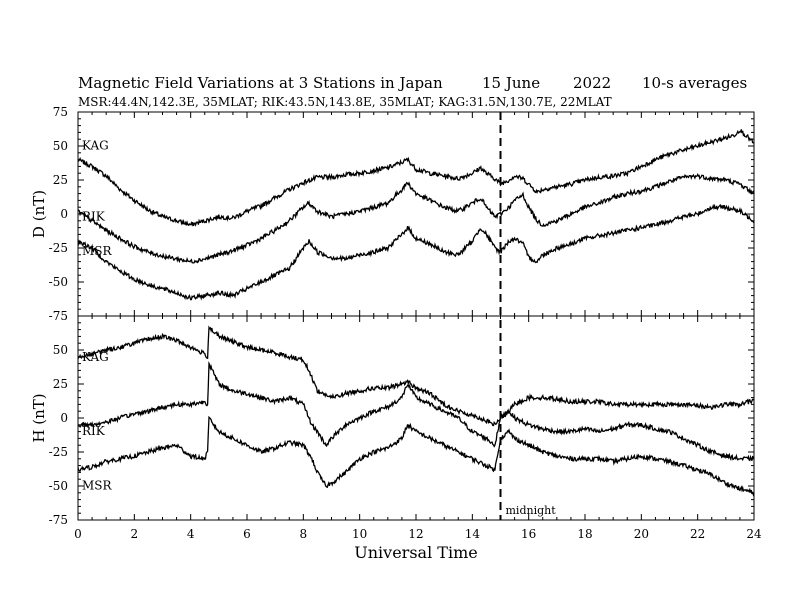  I want to click on y-axis-label: H (nT), so click(39, 417).